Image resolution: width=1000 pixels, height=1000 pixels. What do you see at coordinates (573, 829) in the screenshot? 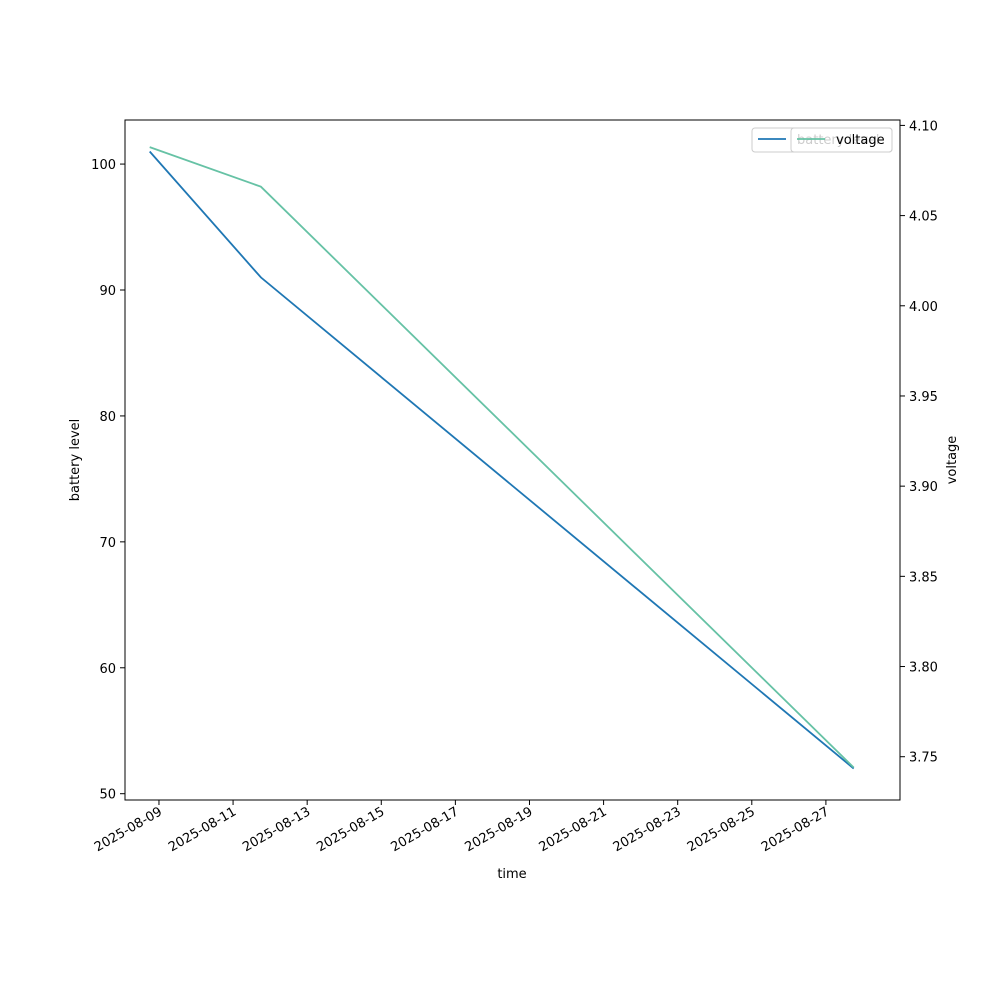
I see `x-tick-label: 2025-08-21` at bounding box center [573, 829].